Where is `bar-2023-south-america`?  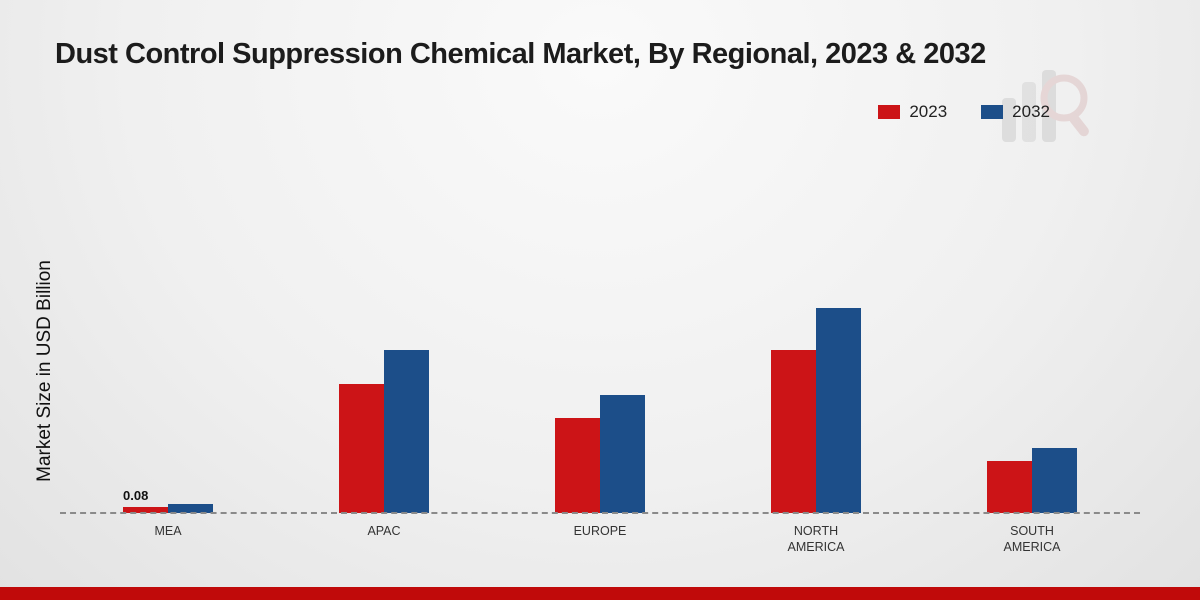 bar-2023-south-america is located at coordinates (1009, 487).